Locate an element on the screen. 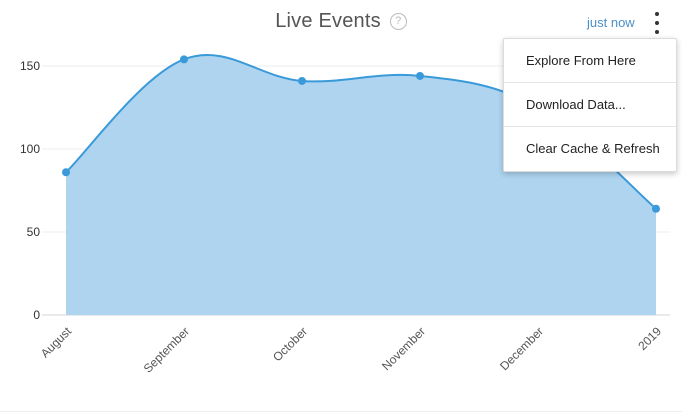  y-tick-label: 50 is located at coordinates (34, 232).